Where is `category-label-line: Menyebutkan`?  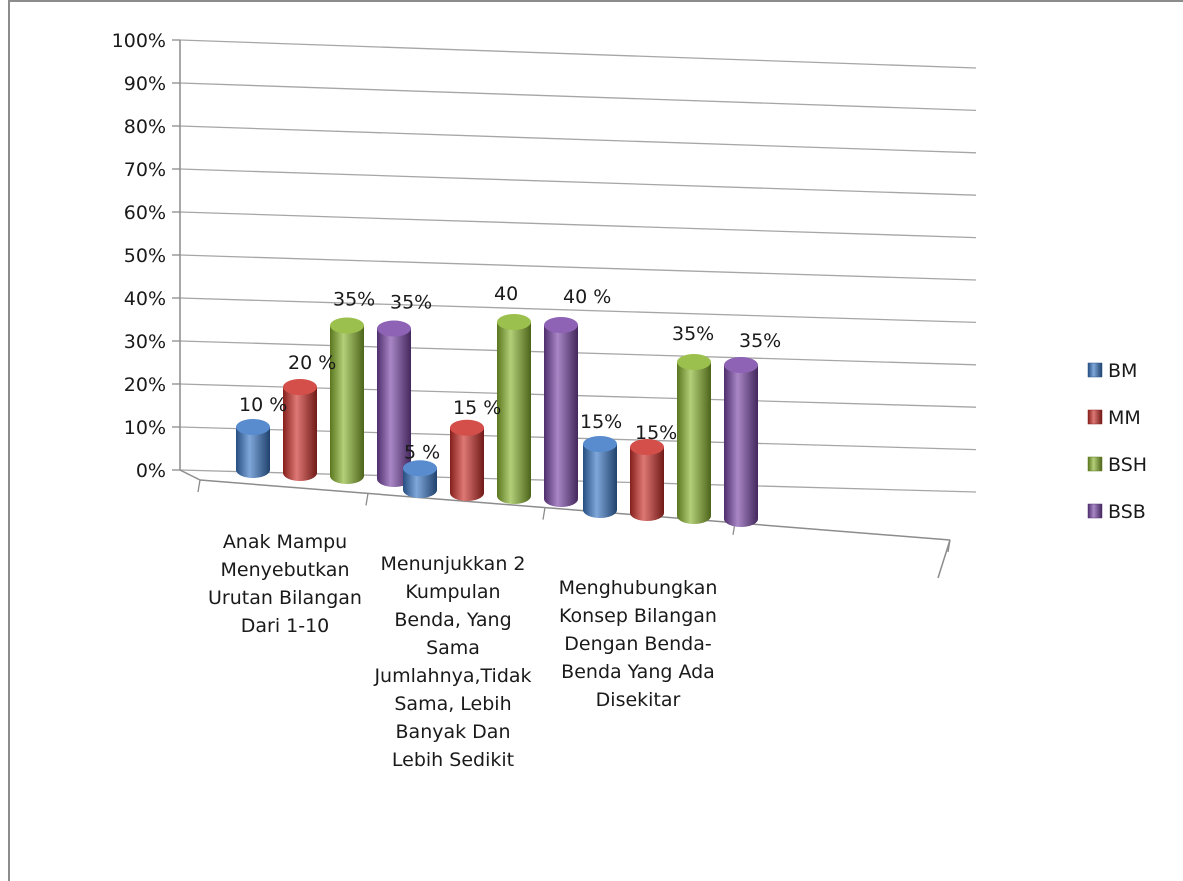 category-label-line: Menyebutkan is located at coordinates (285, 570).